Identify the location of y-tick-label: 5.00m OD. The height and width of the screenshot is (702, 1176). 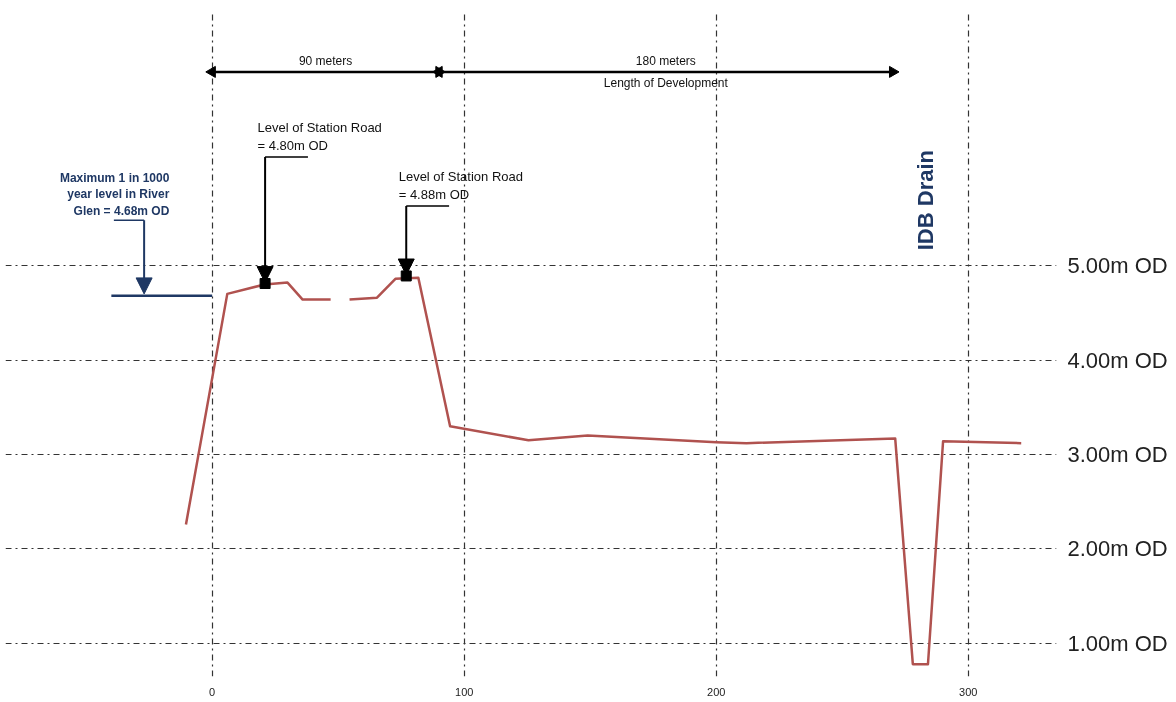
(1117, 266).